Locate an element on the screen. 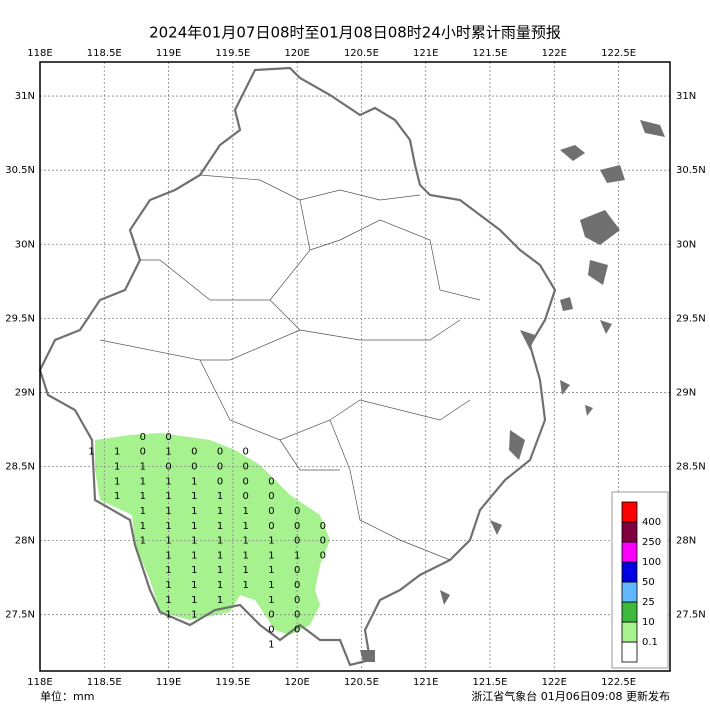 The height and width of the screenshot is (714, 710). rain-area is located at coordinates (212, 534).